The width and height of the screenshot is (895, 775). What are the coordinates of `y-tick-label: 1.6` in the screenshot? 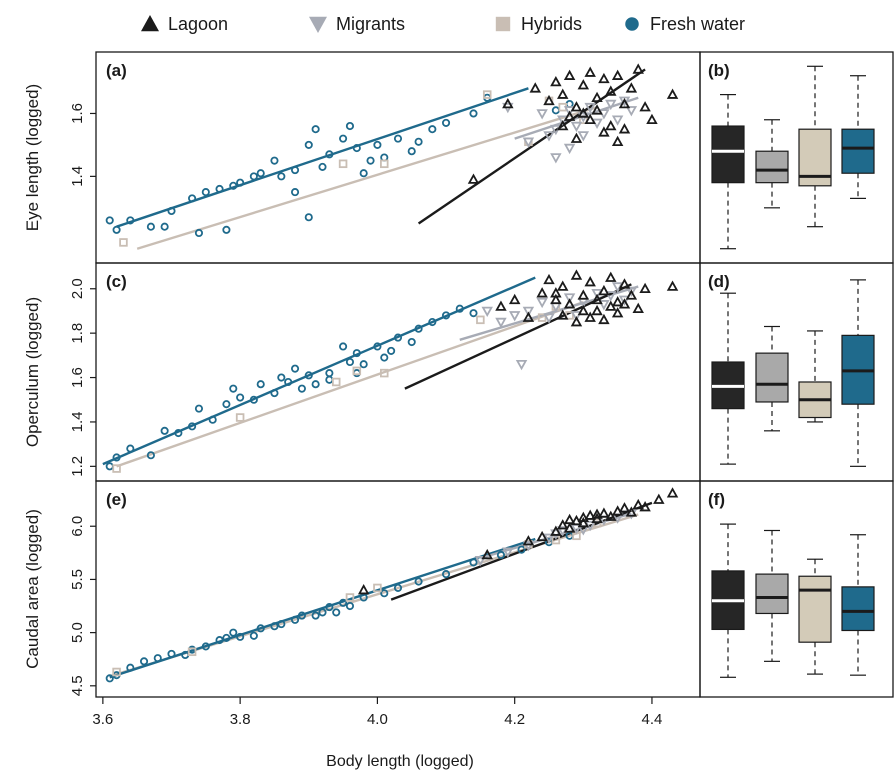 It's located at (77, 113).